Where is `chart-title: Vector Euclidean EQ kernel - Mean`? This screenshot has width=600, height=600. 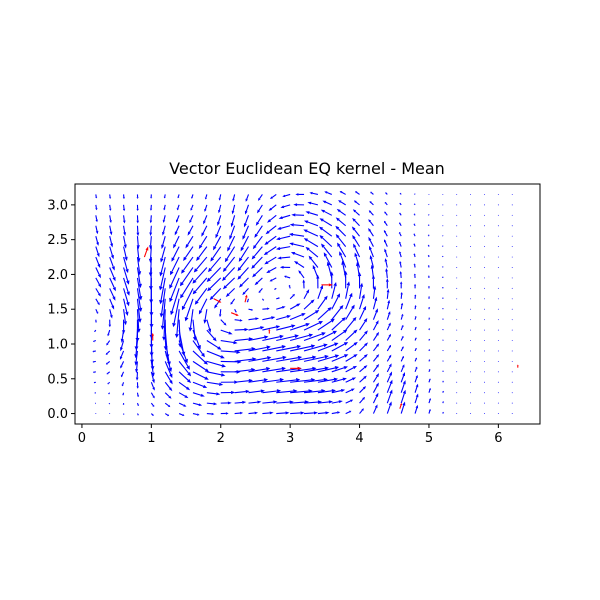 chart-title: Vector Euclidean EQ kernel - Mean is located at coordinates (307, 168).